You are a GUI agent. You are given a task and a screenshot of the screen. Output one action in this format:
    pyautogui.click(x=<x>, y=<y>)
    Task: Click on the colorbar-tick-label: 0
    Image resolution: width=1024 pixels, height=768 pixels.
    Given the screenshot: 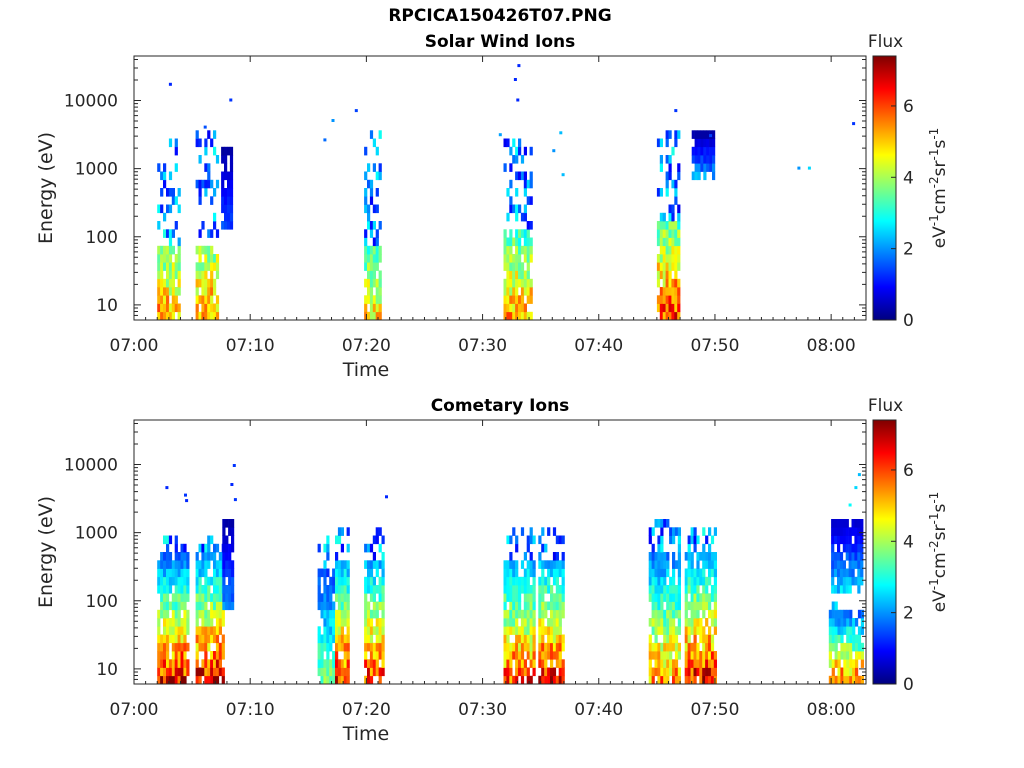 What is the action you would take?
    pyautogui.click(x=908, y=685)
    